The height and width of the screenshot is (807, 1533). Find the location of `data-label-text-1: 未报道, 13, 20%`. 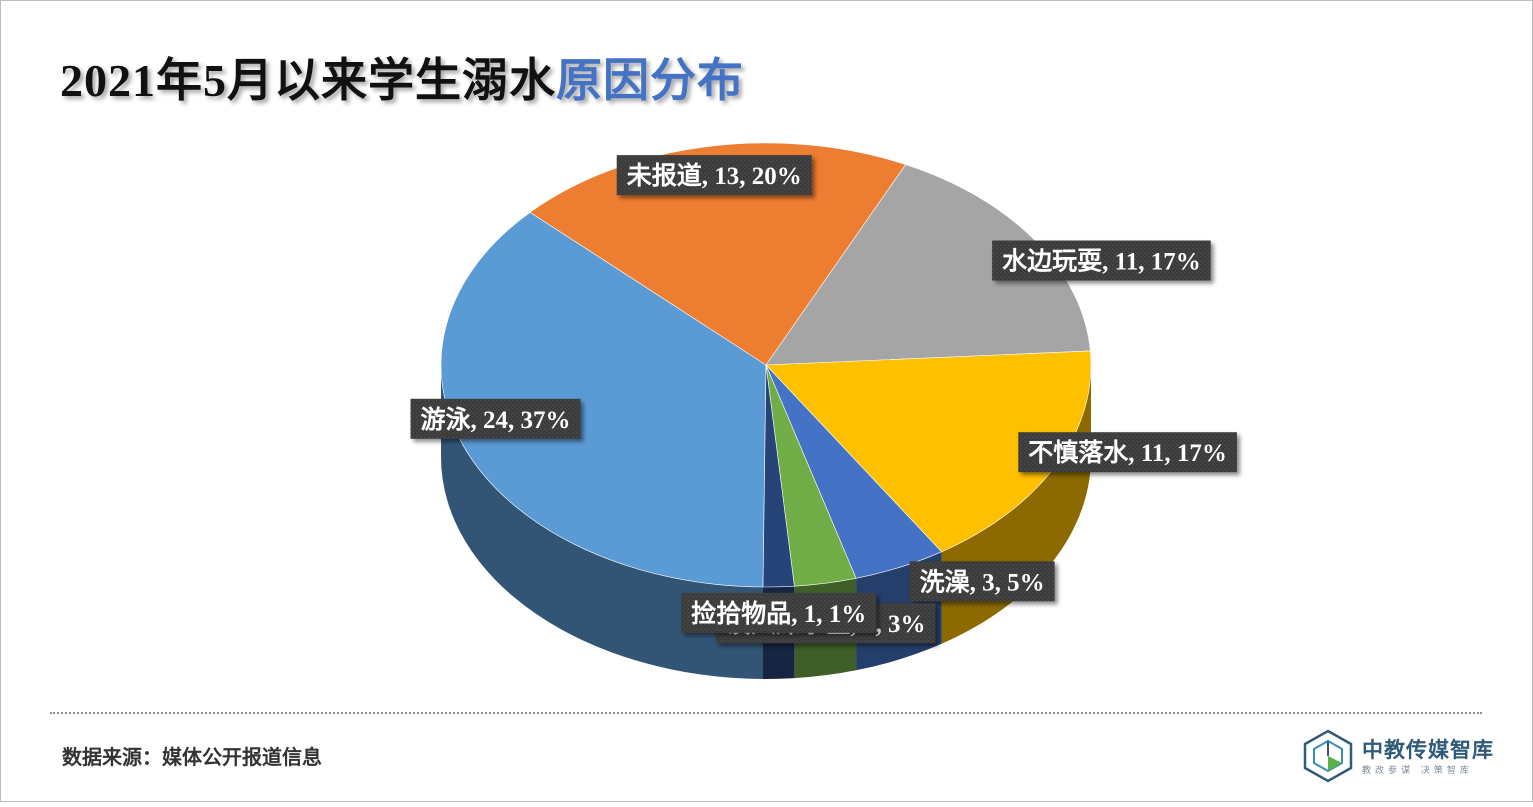

data-label-text-1: 未报道, 13, 20% is located at coordinates (714, 175).